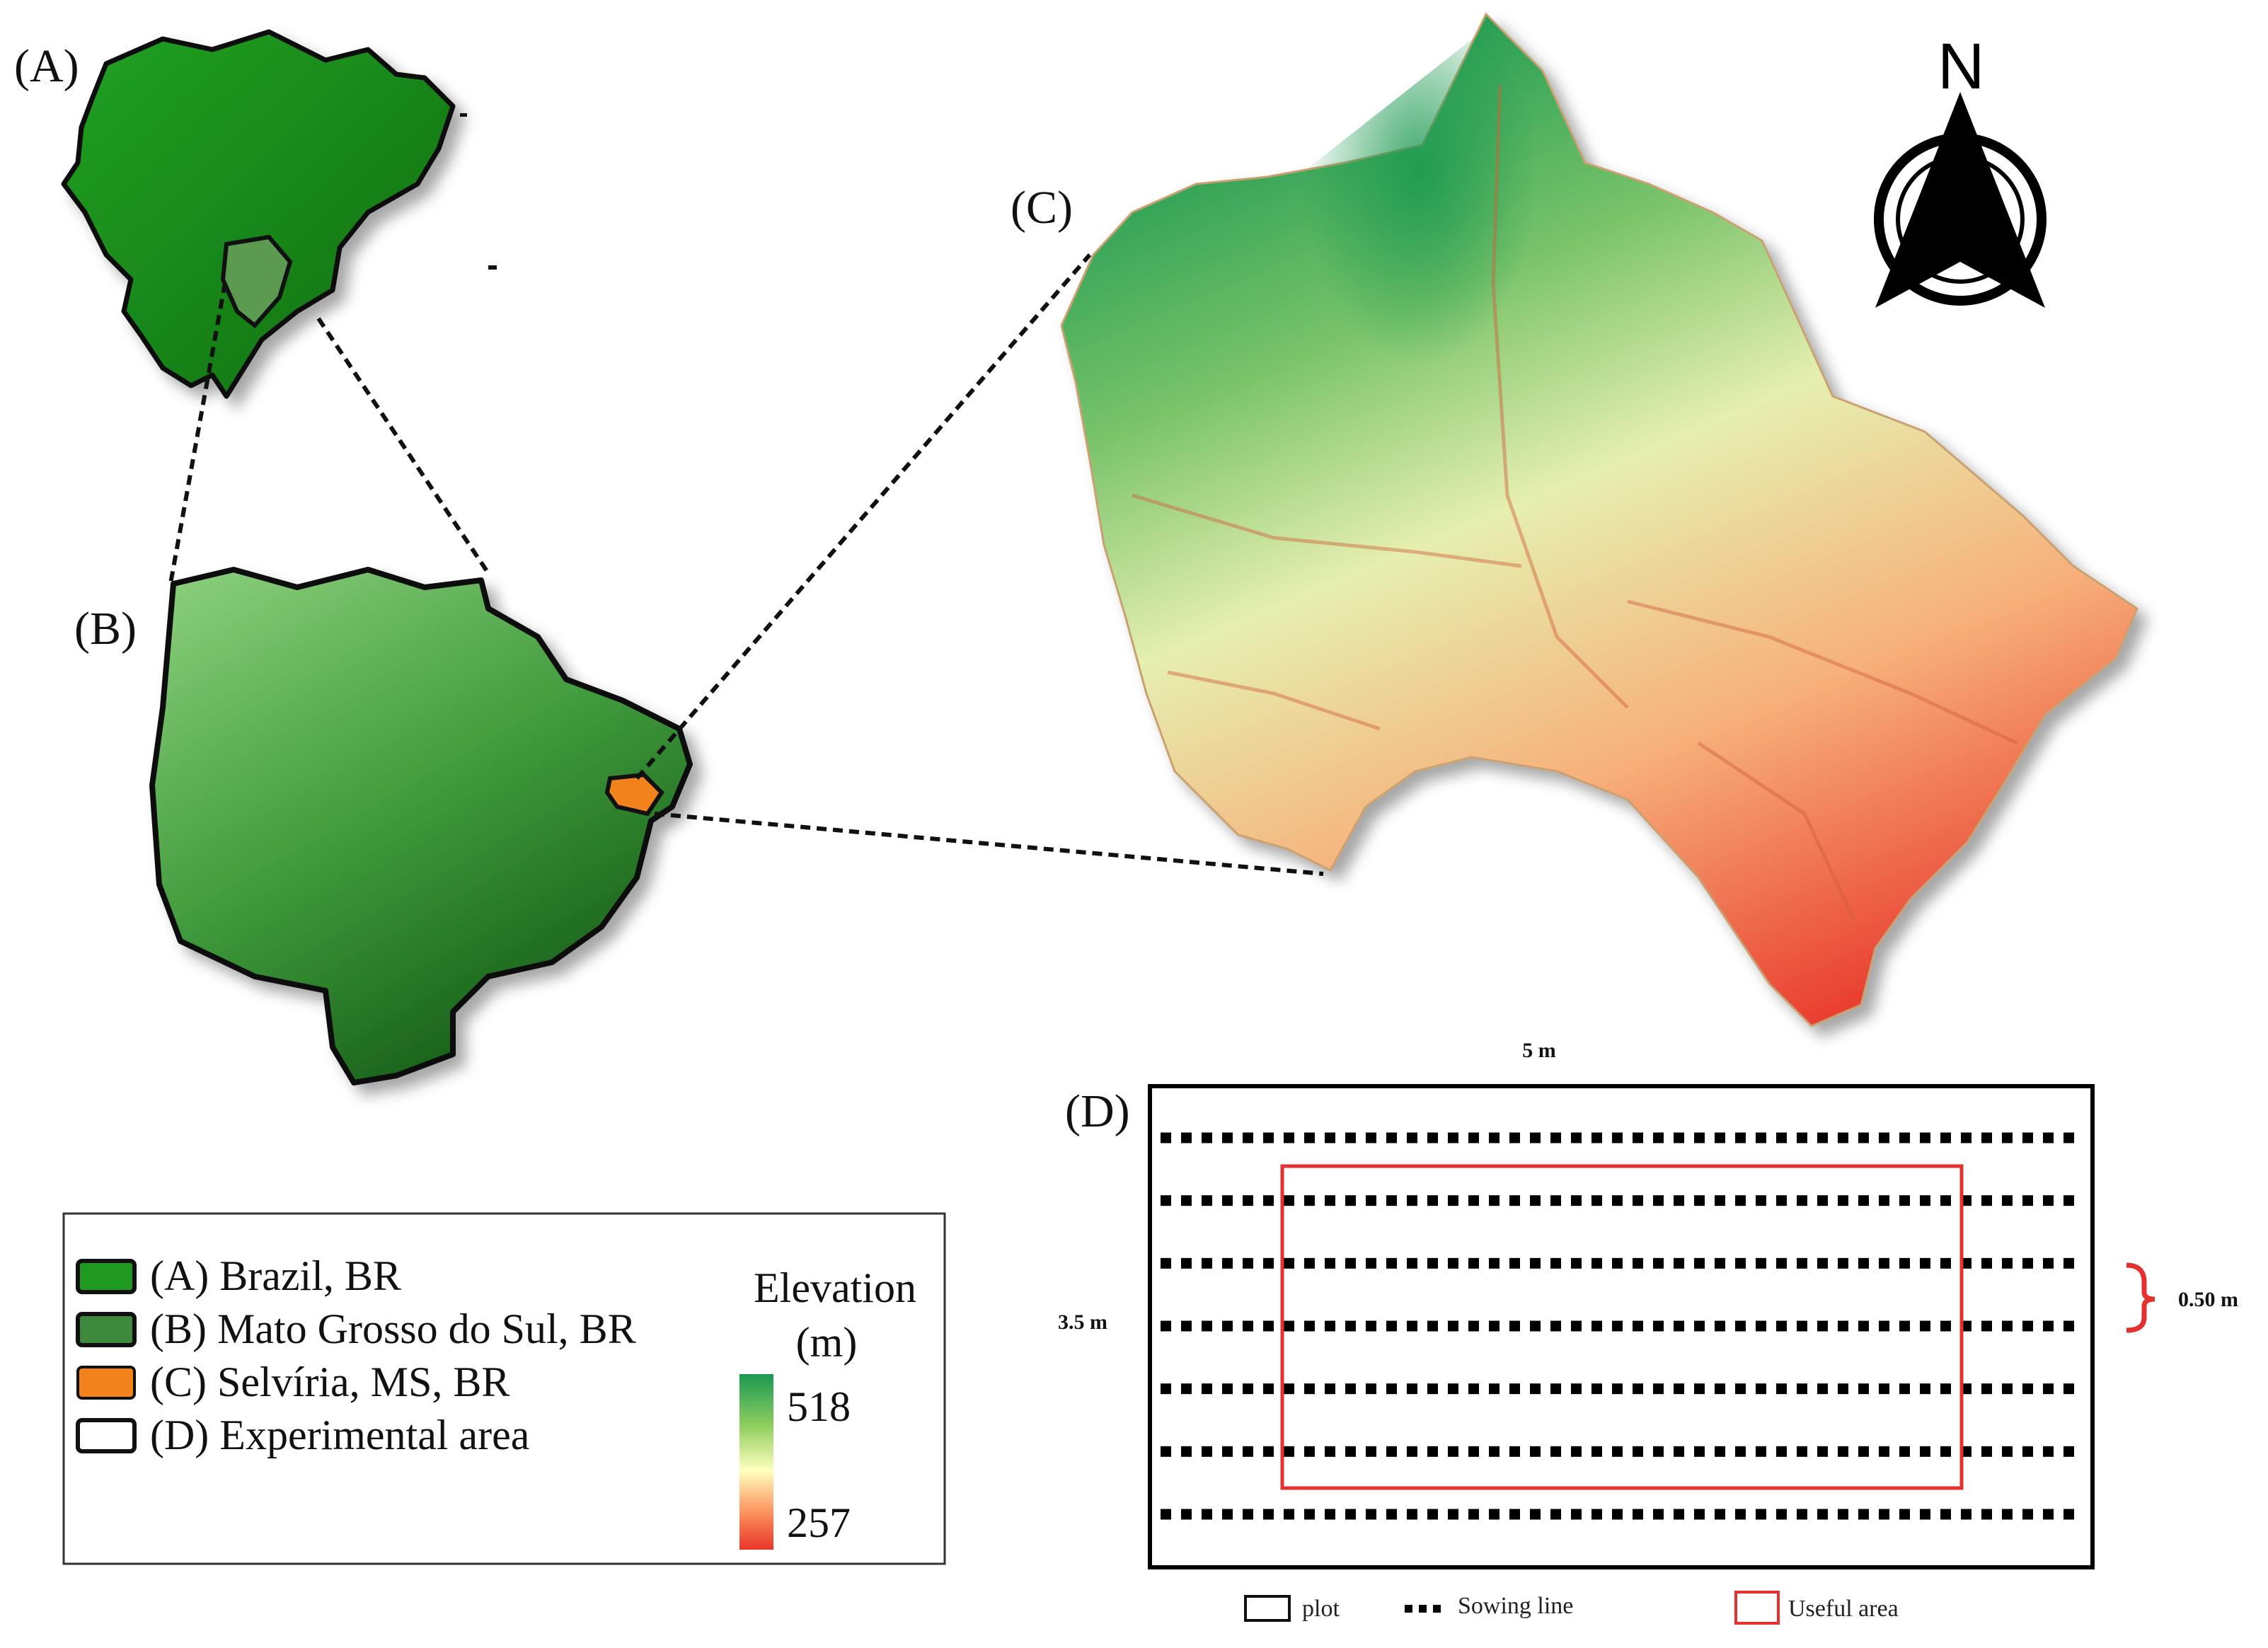 Image resolution: width=2268 pixels, height=1648 pixels. Describe the element at coordinates (504, 1389) in the screenshot. I see `legend-box` at that location.